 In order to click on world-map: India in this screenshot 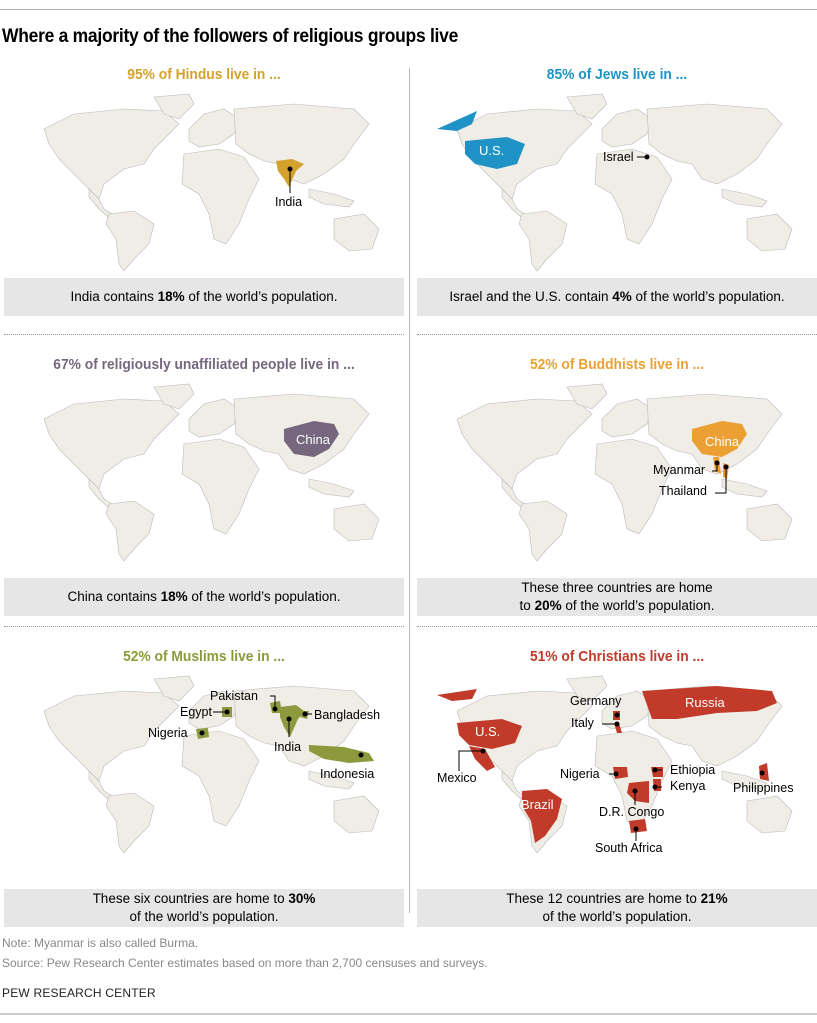, I will do `click(204, 181)`.